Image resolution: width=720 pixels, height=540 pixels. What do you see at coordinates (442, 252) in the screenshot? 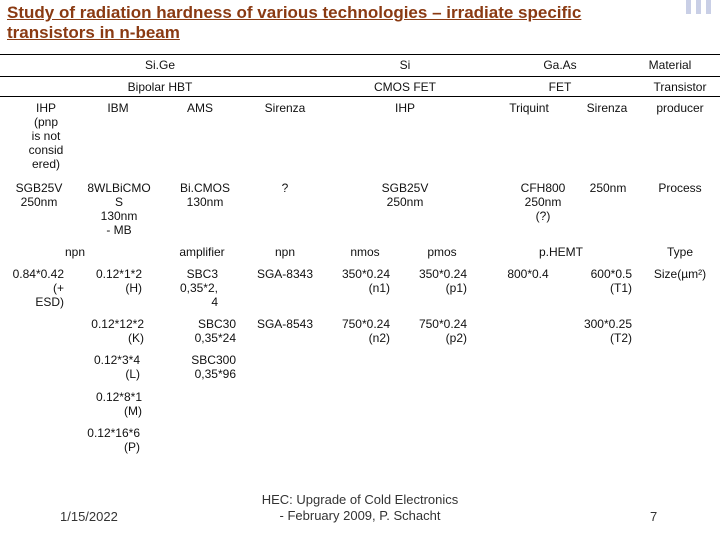
I see `type-pmos: pmos` at bounding box center [442, 252].